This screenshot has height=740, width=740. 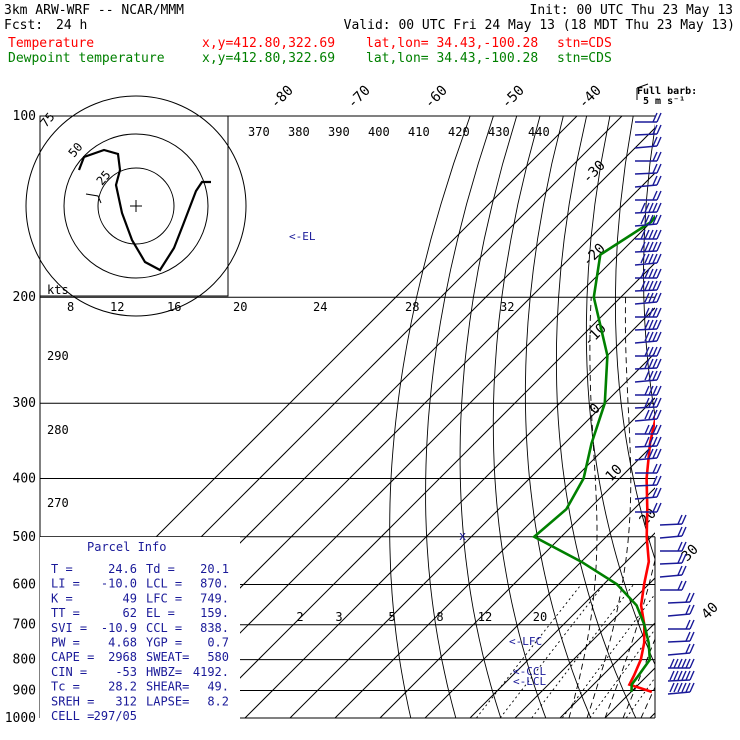 I want to click on theta-label-left: 290, so click(x=58, y=356).